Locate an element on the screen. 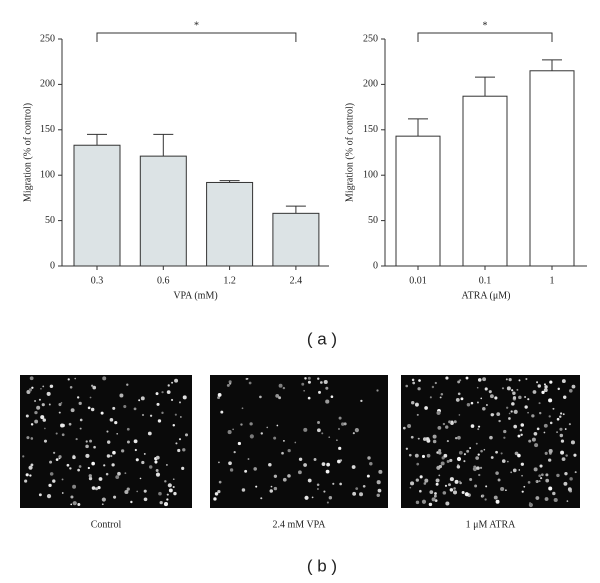 Image resolution: width=600 pixels, height=583 pixels. bar is located at coordinates (97, 205).